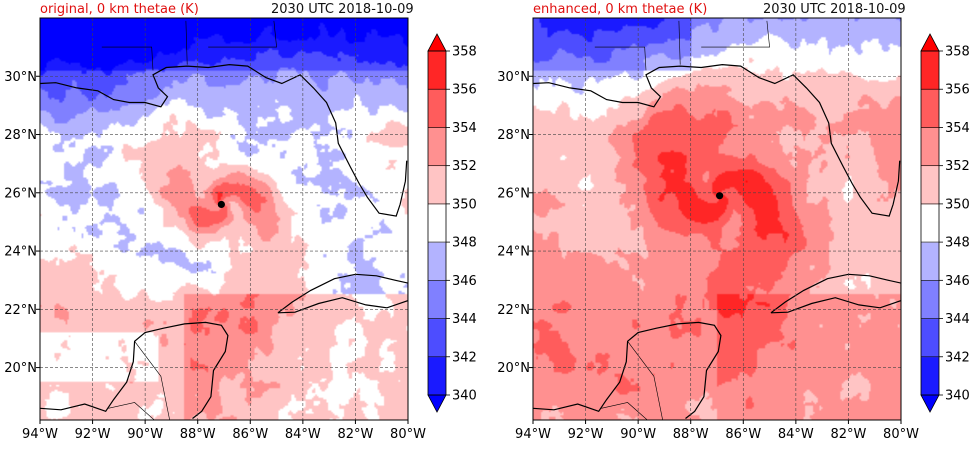 The width and height of the screenshot is (972, 449). What do you see at coordinates (452, 223) in the screenshot?
I see `left-colorbar: 340 342 344 346 348 350 352 354 356 358` at bounding box center [452, 223].